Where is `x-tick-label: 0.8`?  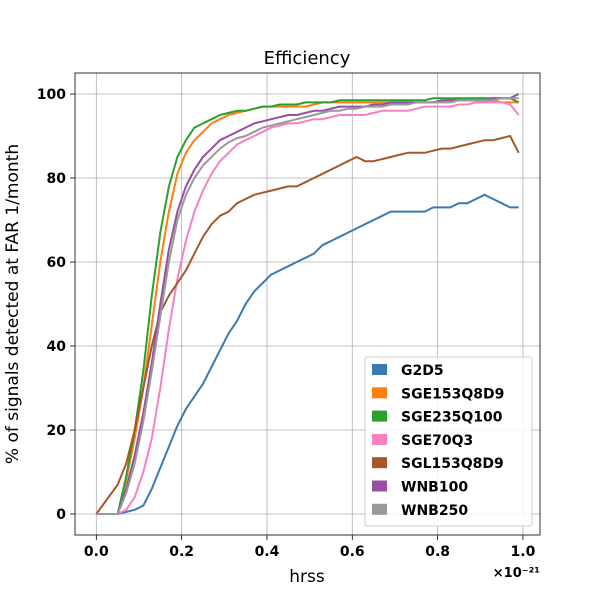 x-tick-label: 0.8 is located at coordinates (437, 552).